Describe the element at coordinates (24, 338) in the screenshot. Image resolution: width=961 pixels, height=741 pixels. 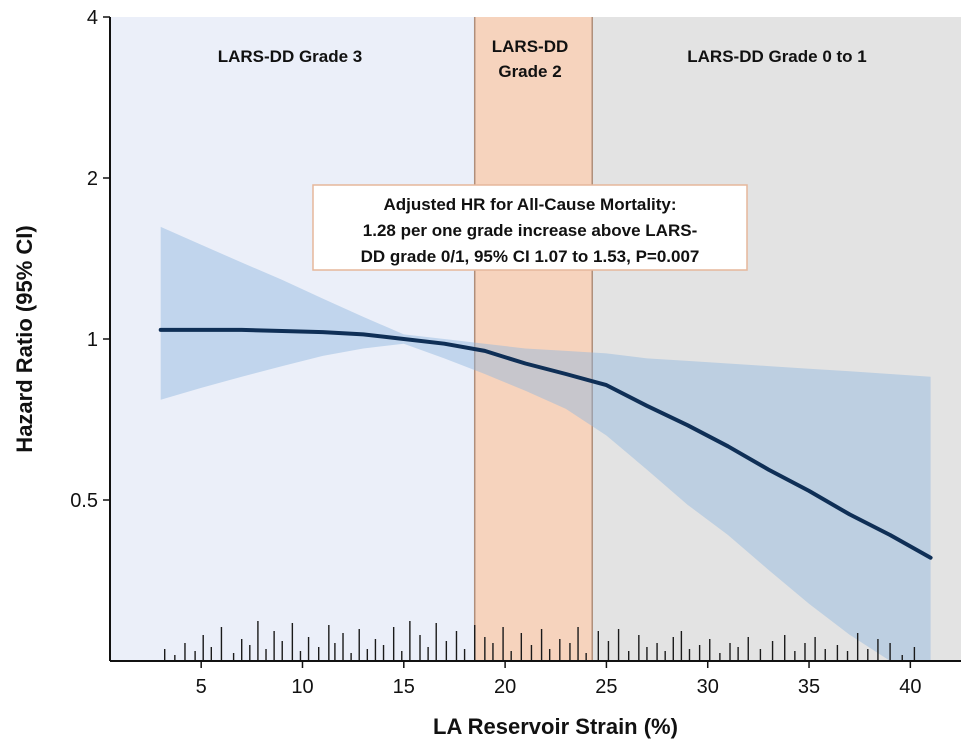
I see `y-axis-title: Hazard Ratio (95% CI)` at that location.